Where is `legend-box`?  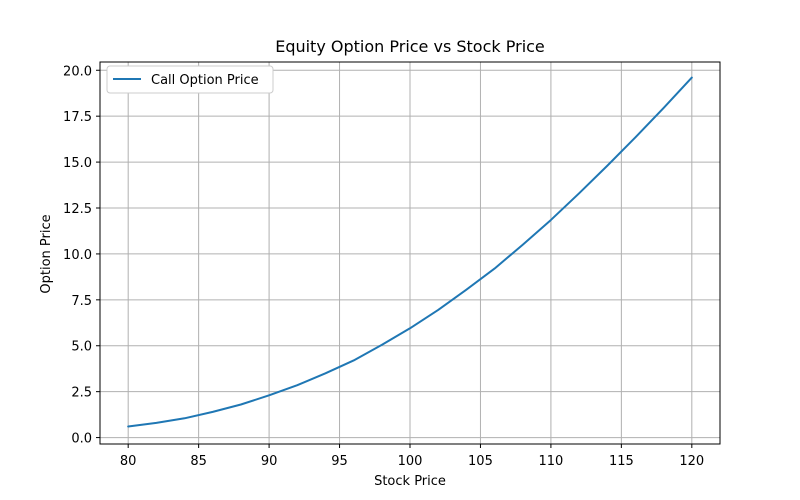
legend-box is located at coordinates (190, 79).